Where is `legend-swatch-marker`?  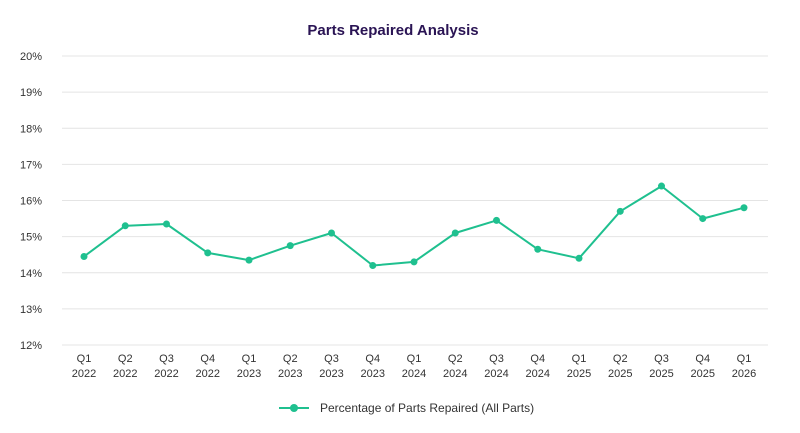
legend-swatch-marker is located at coordinates (294, 408).